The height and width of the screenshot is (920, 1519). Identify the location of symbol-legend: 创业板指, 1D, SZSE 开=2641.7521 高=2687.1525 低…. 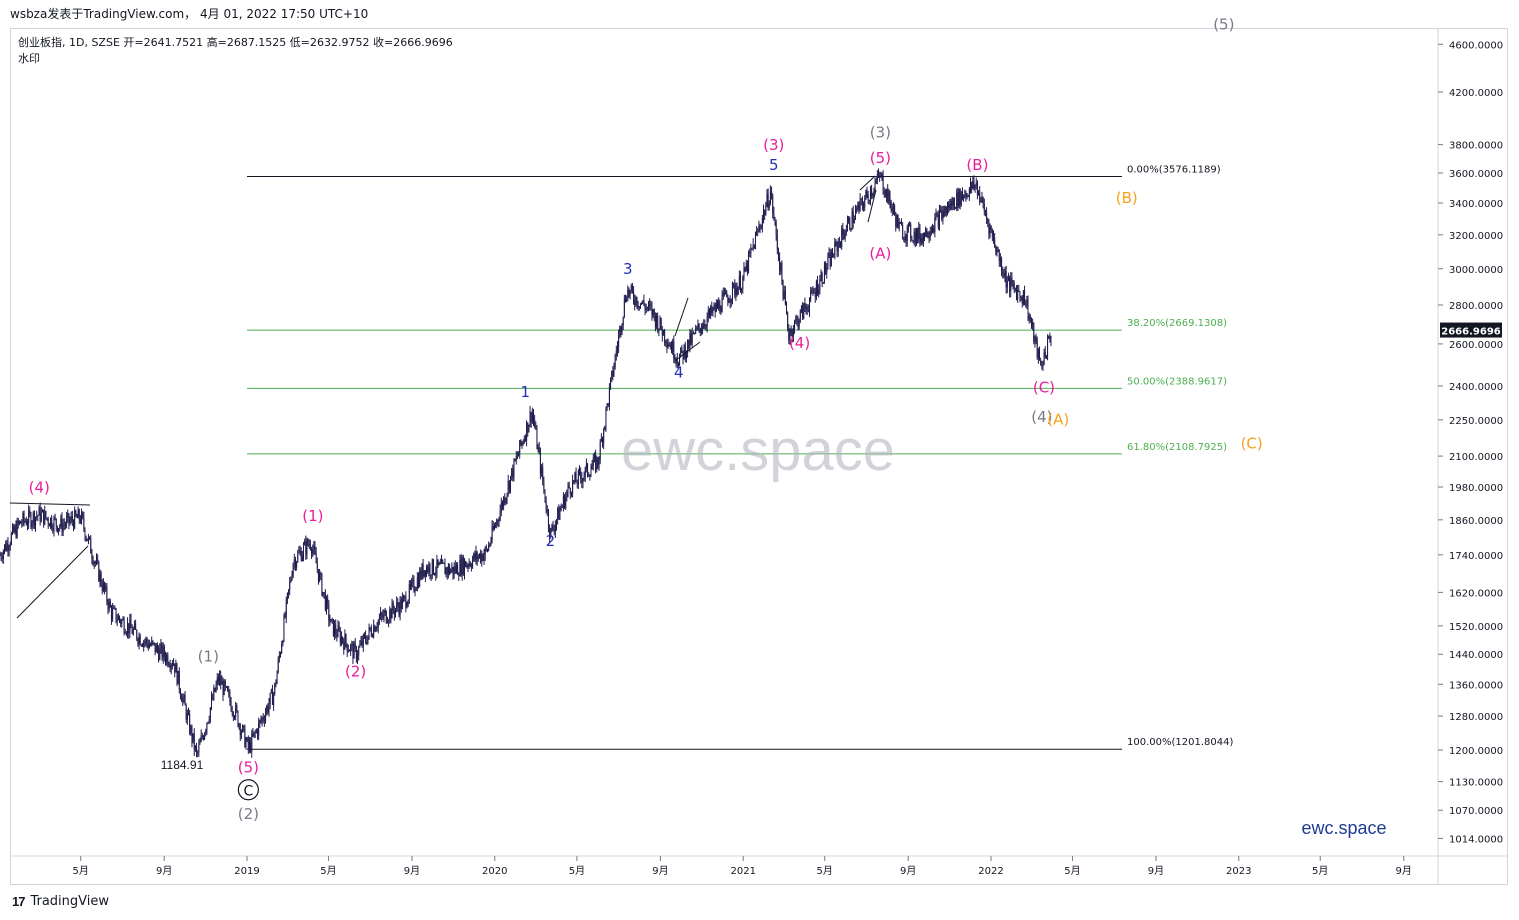
(235, 42).